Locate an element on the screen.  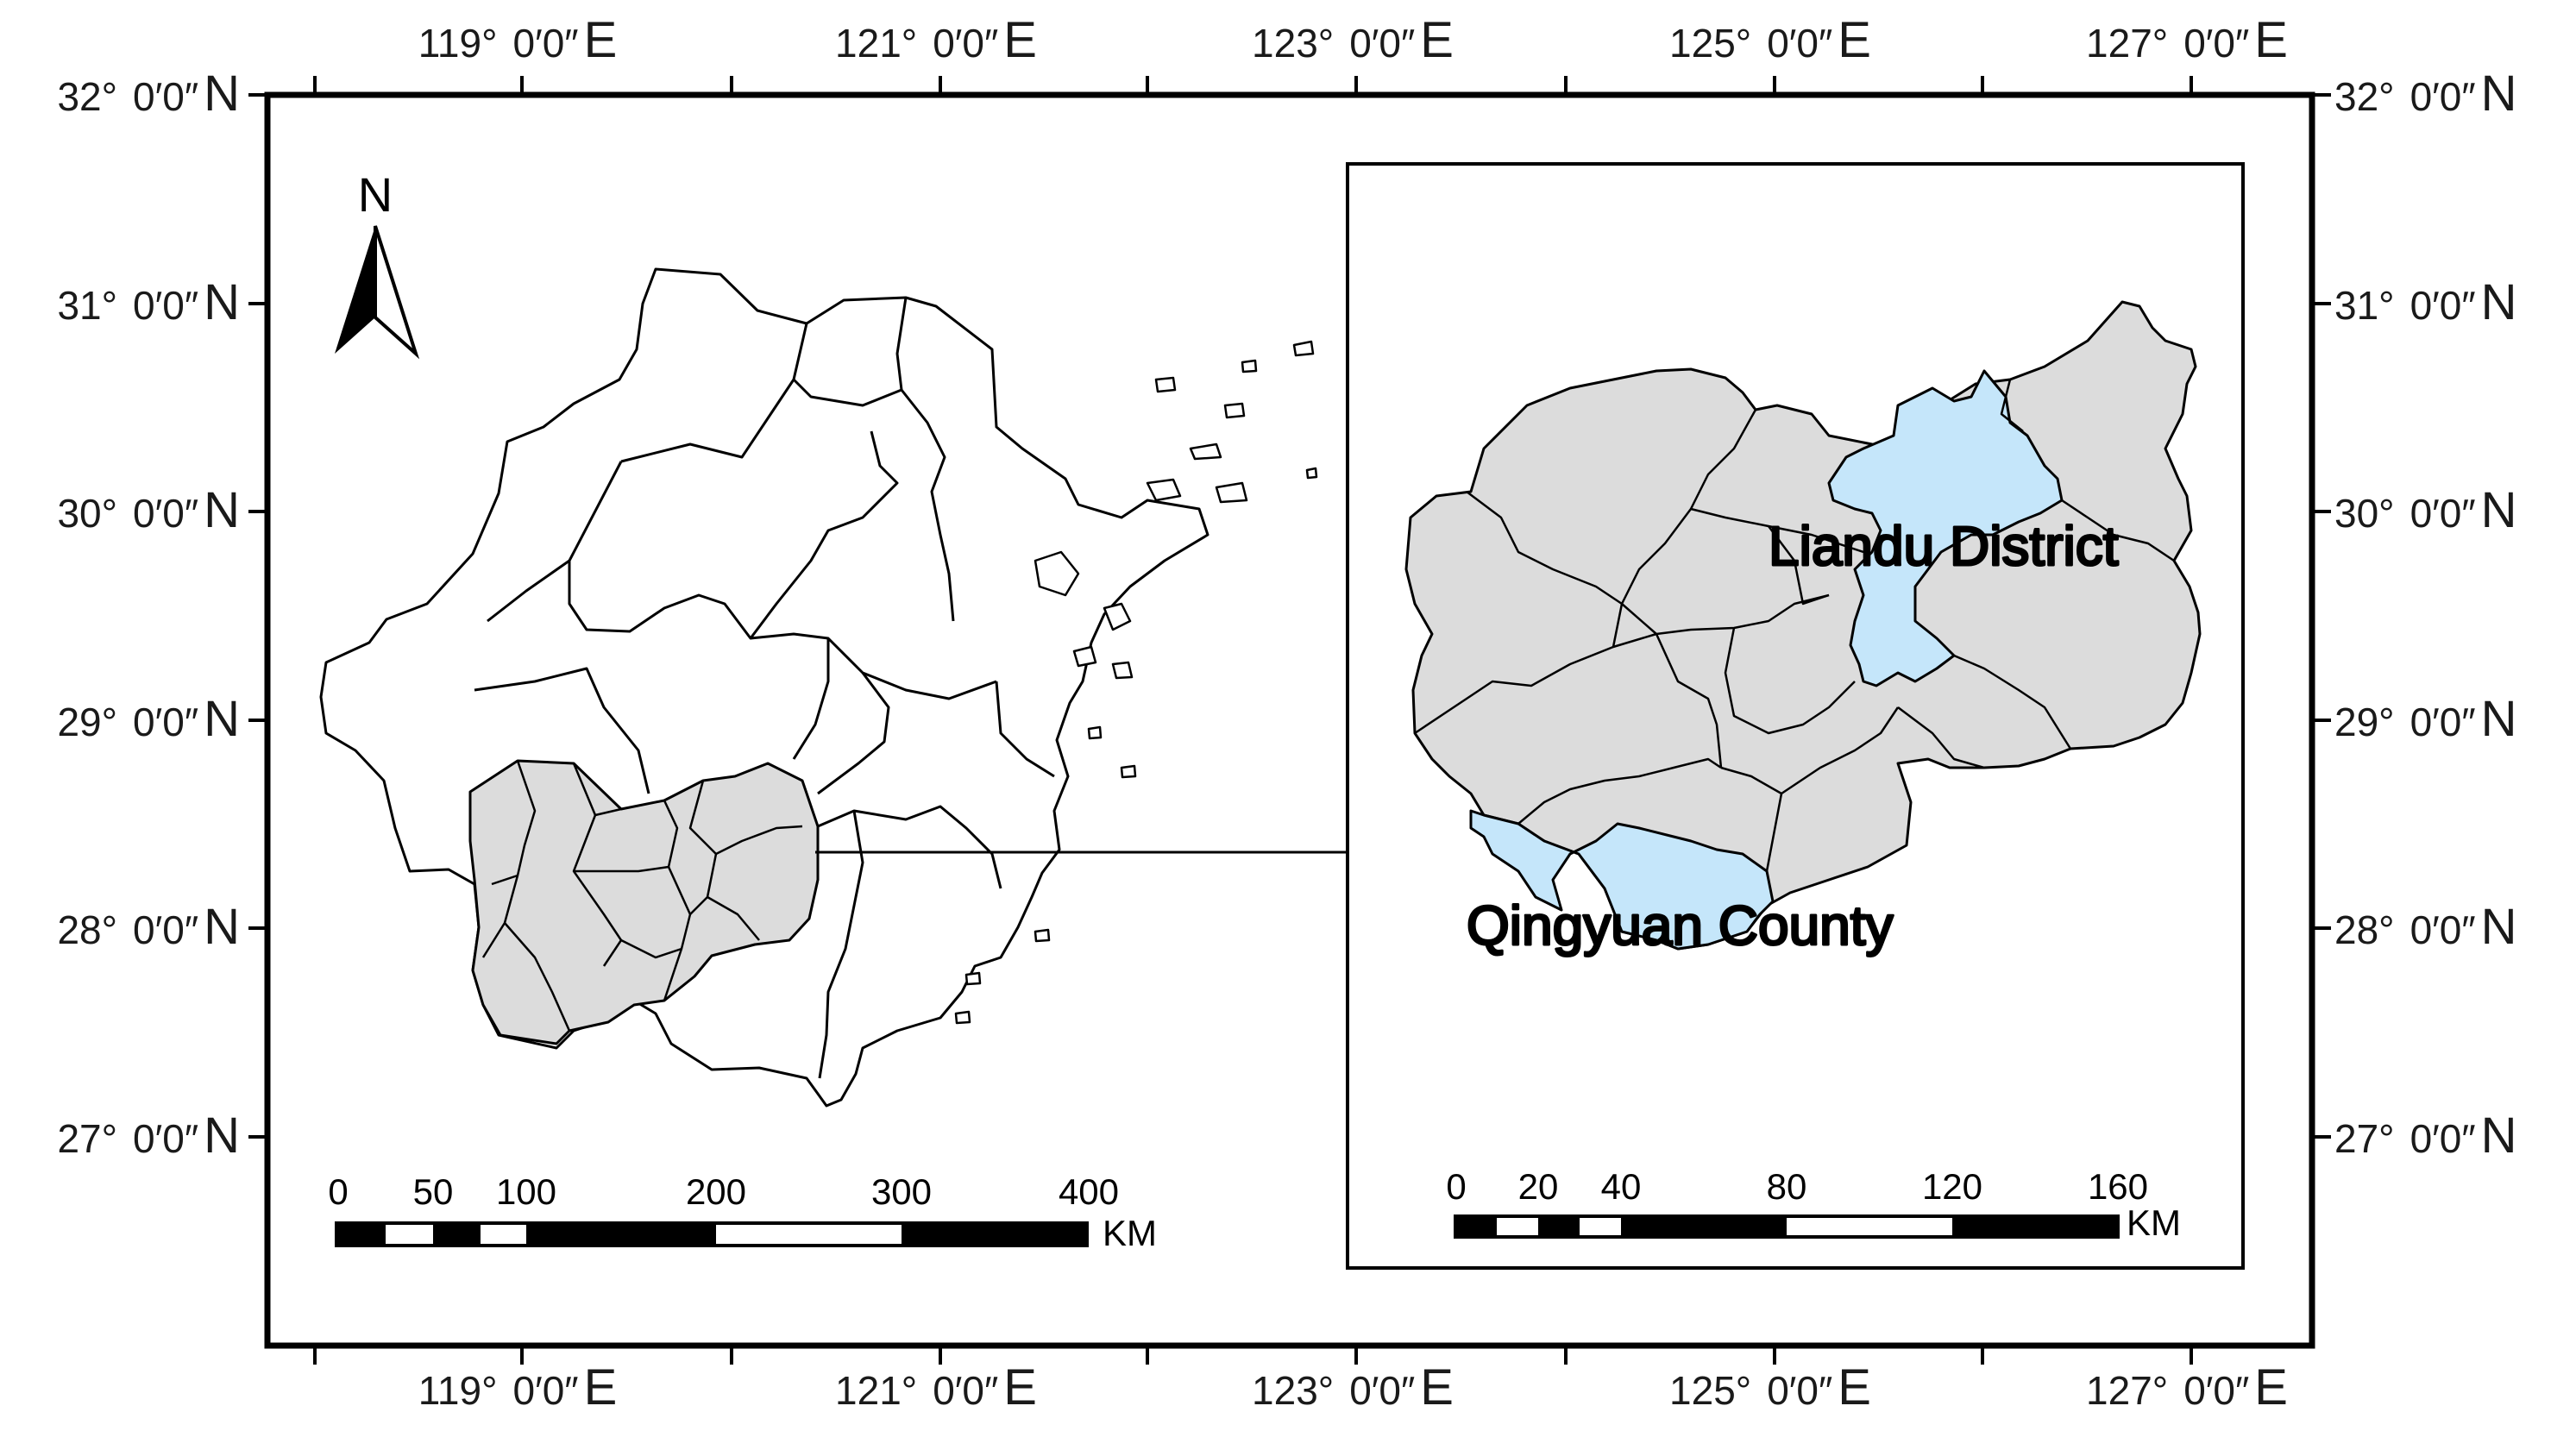
lon-bottom-3: 123° 0′0″ E is located at coordinates (1353, 1387).